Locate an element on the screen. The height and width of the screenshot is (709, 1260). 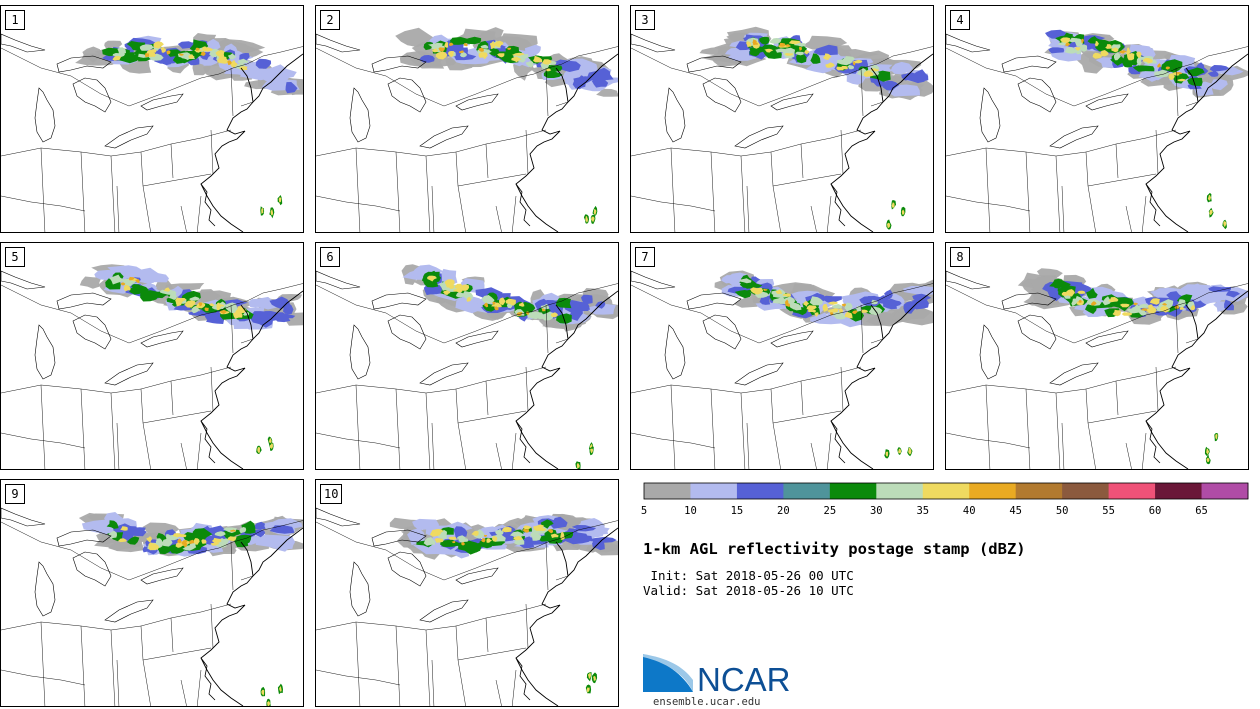
map-panel-7: 7 is located at coordinates (782, 356).